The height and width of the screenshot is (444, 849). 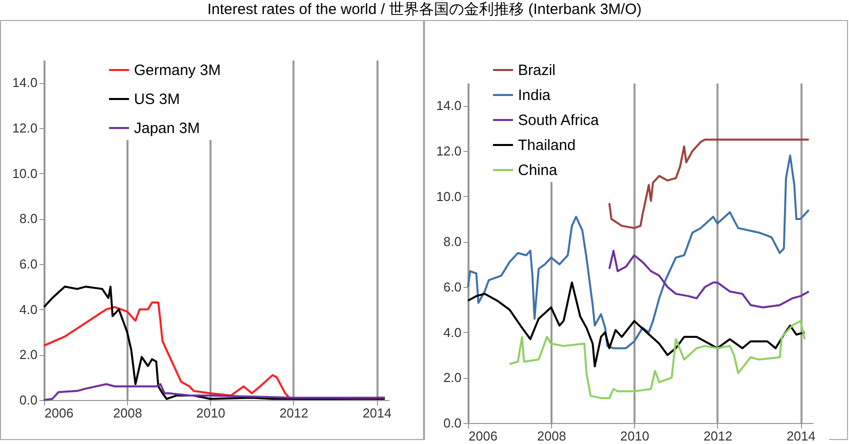 I want to click on text: Interest rates of the world / 世界各国の金利推移 (Interbank 3M/O), so click(x=424, y=10).